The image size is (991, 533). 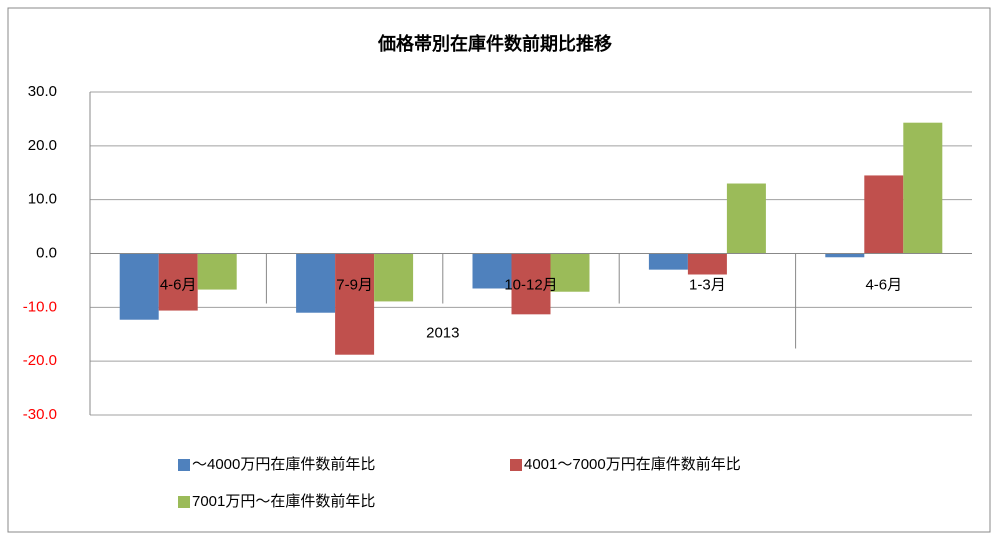 I want to click on y-tick-label: 30.0, so click(x=42, y=91).